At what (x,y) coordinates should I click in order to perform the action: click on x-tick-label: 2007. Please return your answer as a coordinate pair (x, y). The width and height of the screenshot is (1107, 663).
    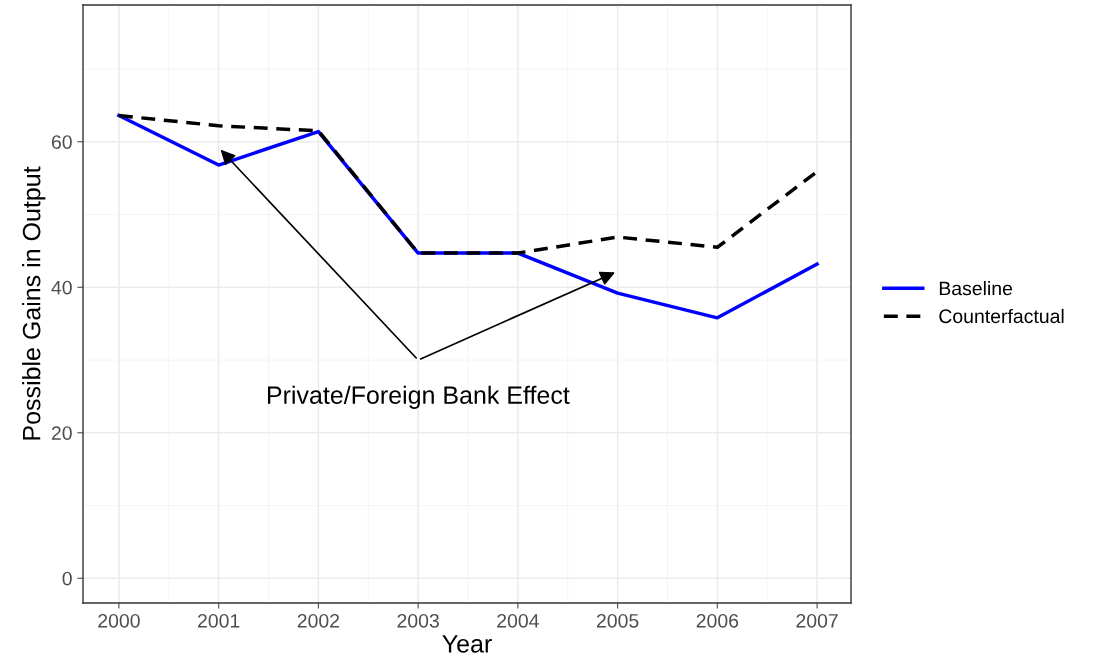
    Looking at the image, I should click on (817, 620).